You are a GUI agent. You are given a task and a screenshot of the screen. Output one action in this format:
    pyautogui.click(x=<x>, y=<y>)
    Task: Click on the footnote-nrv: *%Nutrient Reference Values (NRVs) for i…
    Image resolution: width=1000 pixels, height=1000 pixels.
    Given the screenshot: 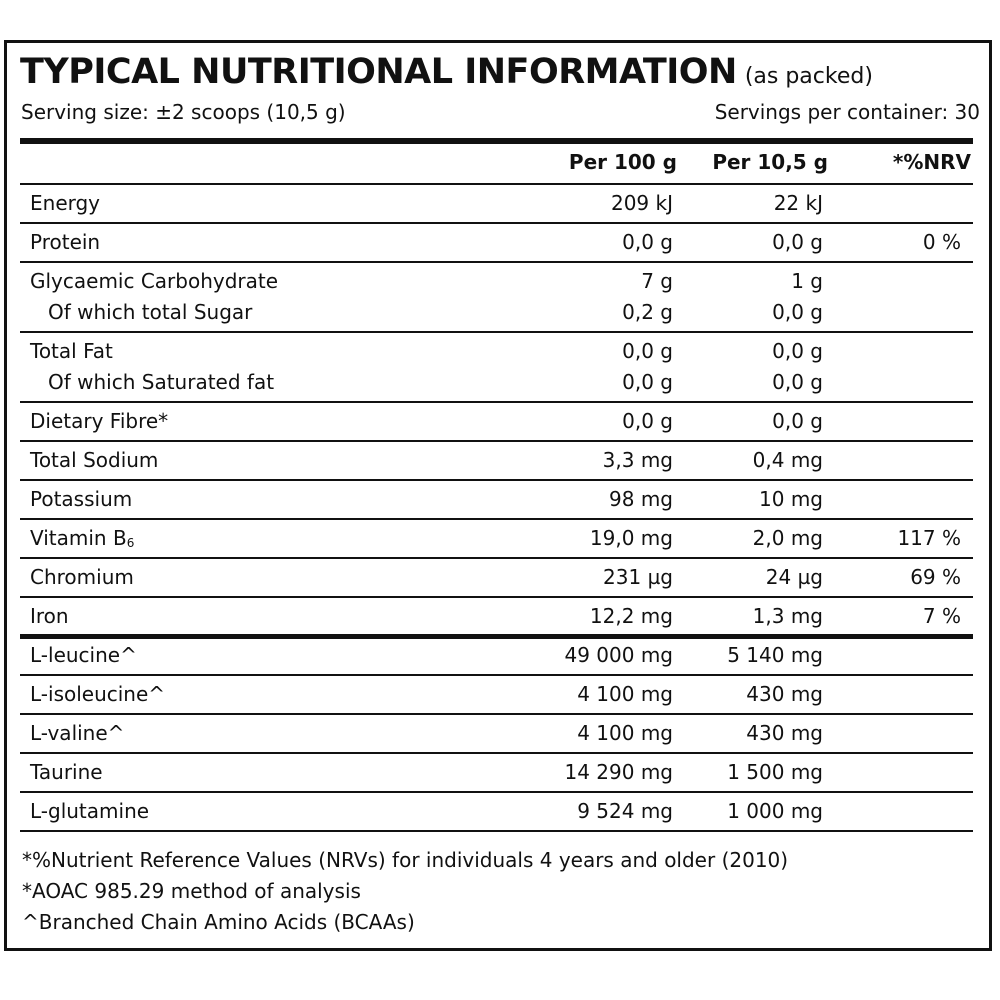 What is the action you would take?
    pyautogui.click(x=405, y=860)
    